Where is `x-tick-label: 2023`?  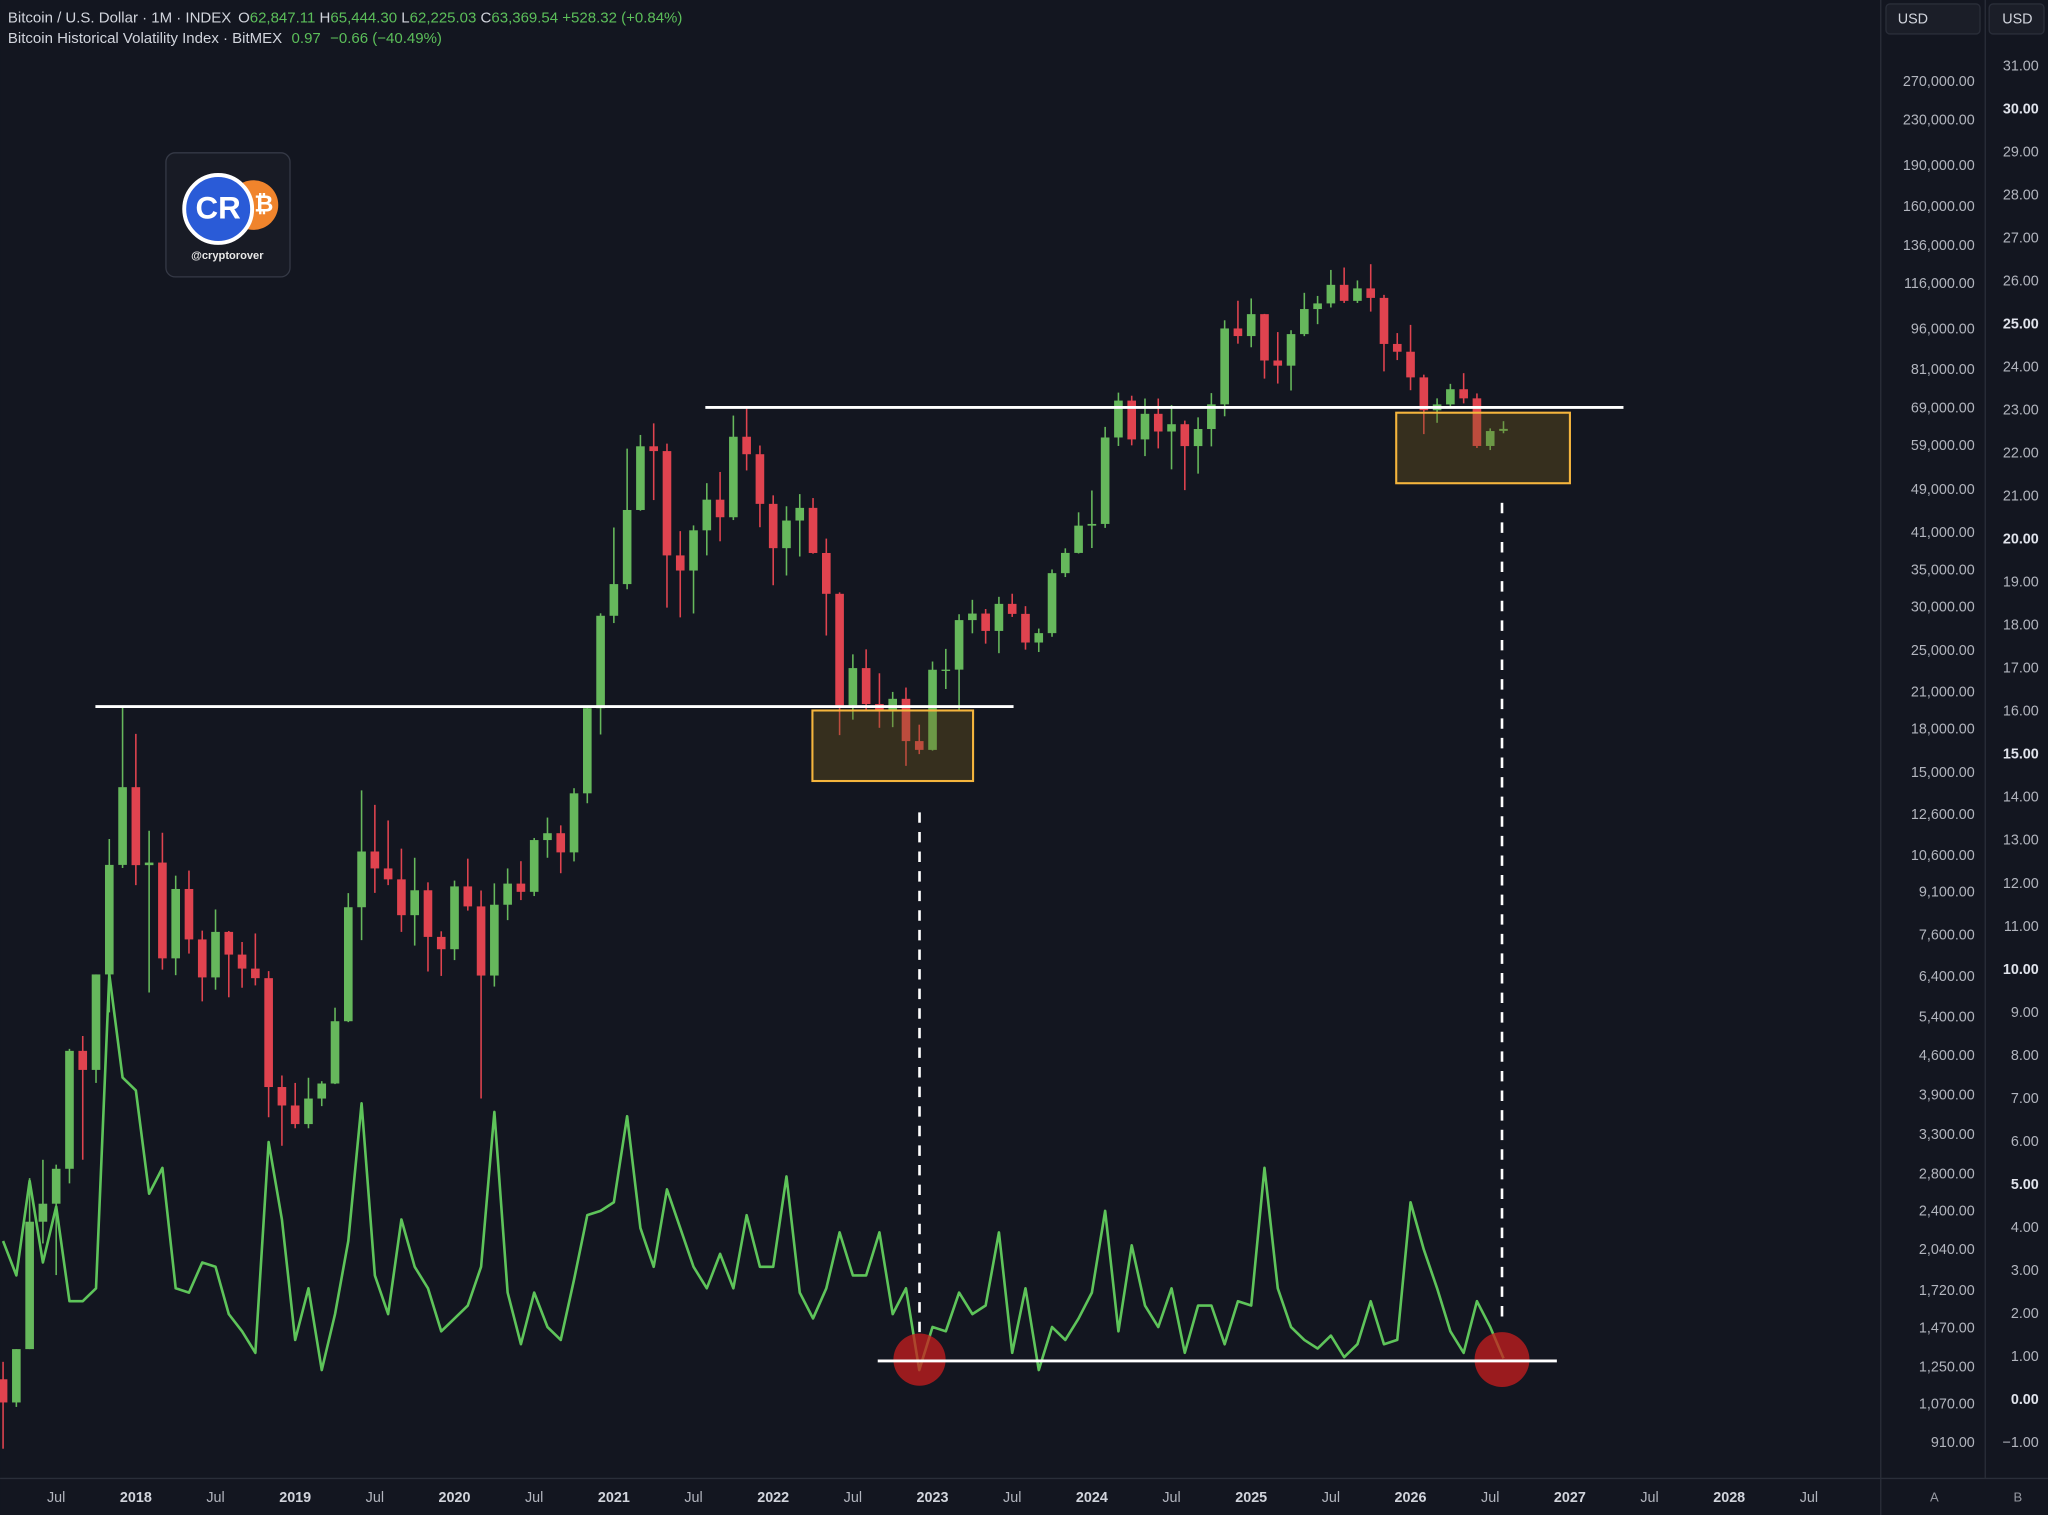 x-tick-label: 2023 is located at coordinates (933, 1498).